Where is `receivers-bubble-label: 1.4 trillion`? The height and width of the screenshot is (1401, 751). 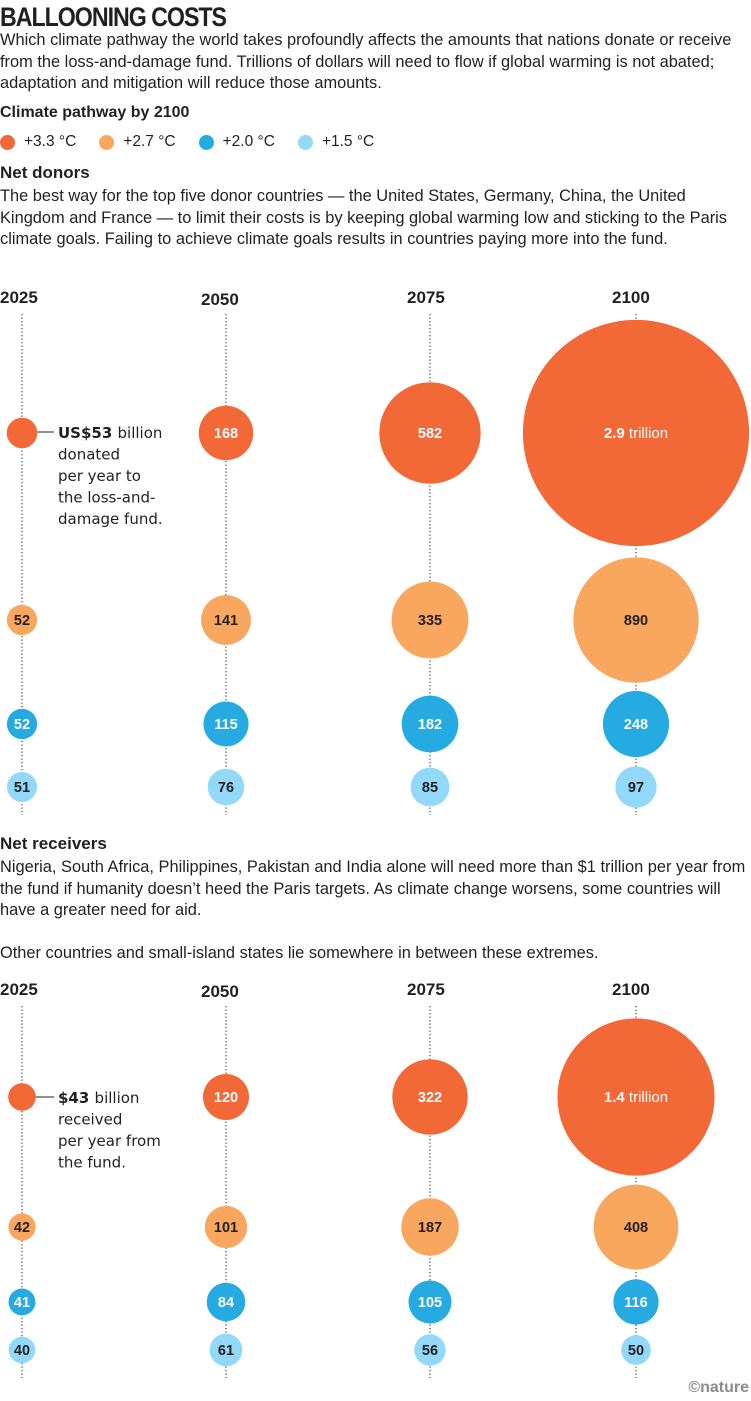
receivers-bubble-label: 1.4 trillion is located at coordinates (636, 1097).